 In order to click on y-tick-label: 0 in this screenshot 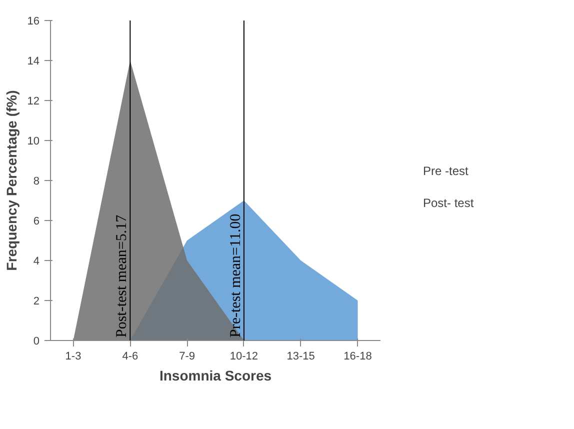, I will do `click(36, 342)`.